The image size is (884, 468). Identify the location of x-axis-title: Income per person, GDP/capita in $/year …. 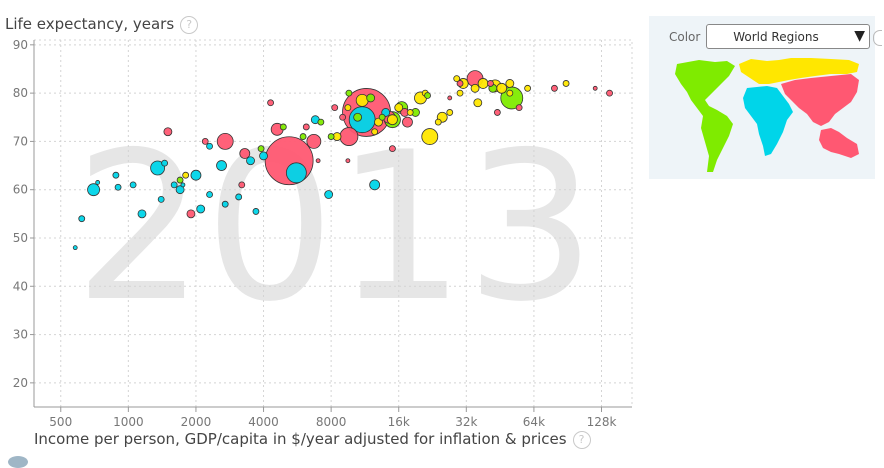
(312, 439).